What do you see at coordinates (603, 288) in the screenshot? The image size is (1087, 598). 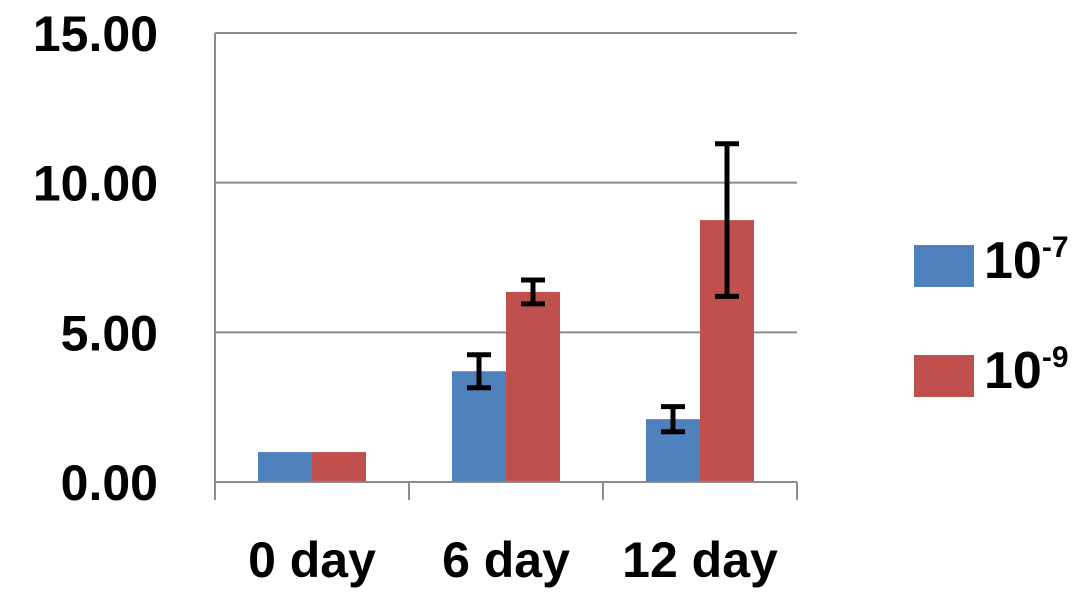 I see `error-bars` at bounding box center [603, 288].